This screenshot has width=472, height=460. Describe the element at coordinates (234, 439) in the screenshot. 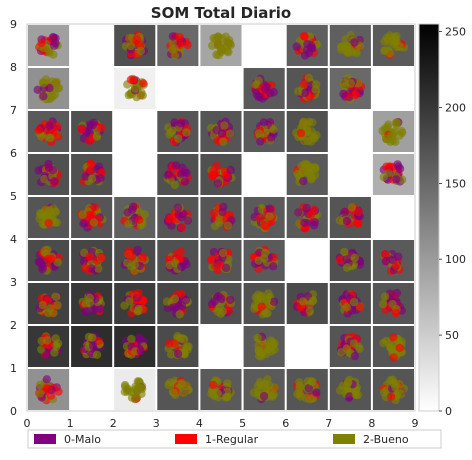

I see `legend: 0-Malo 1-Regular 2-Bueno` at that location.